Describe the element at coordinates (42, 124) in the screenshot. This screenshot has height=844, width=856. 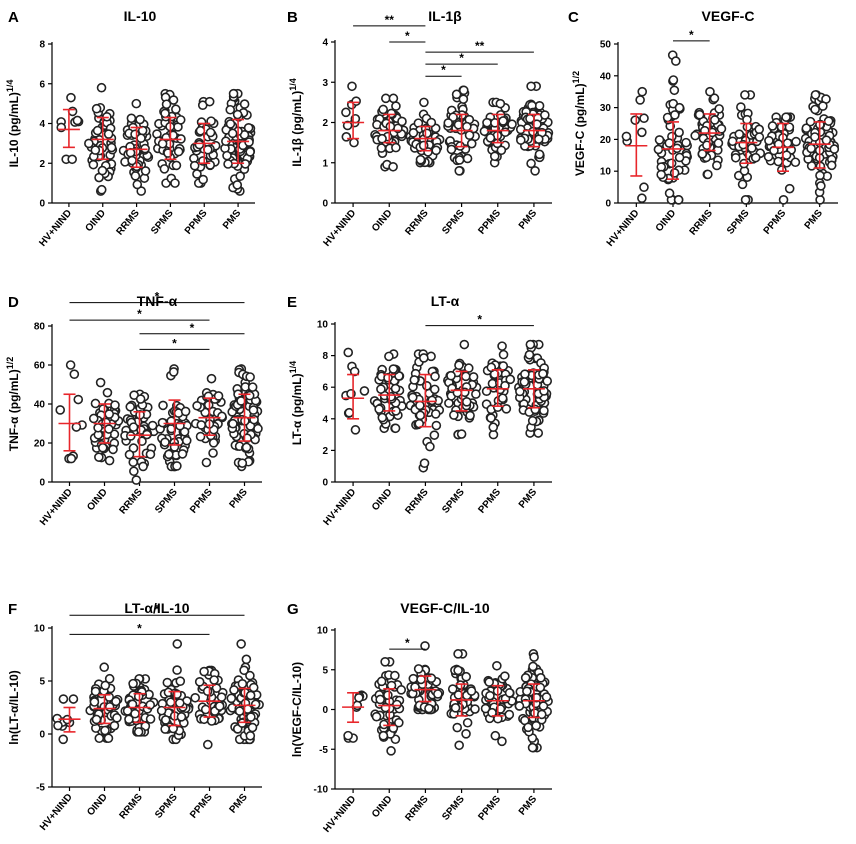
I see `y-tick-label: 4` at that location.